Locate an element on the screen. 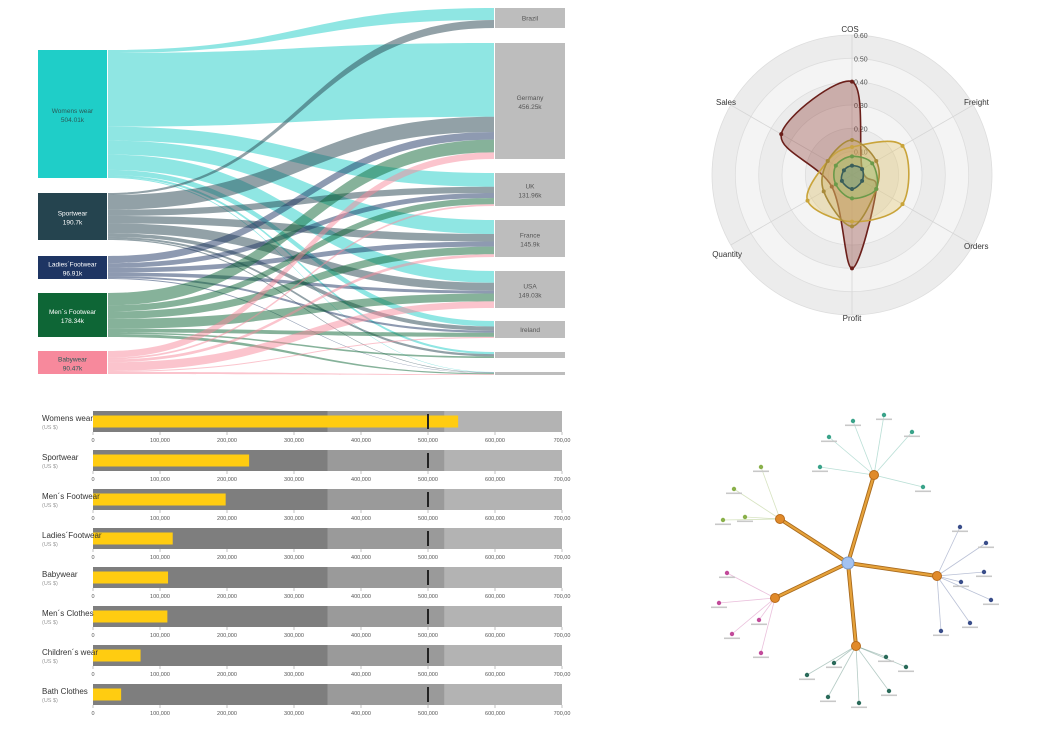 Image resolution: width=1040 pixels, height=732 pixels. radar-tick-label: 0.60 is located at coordinates (861, 36).